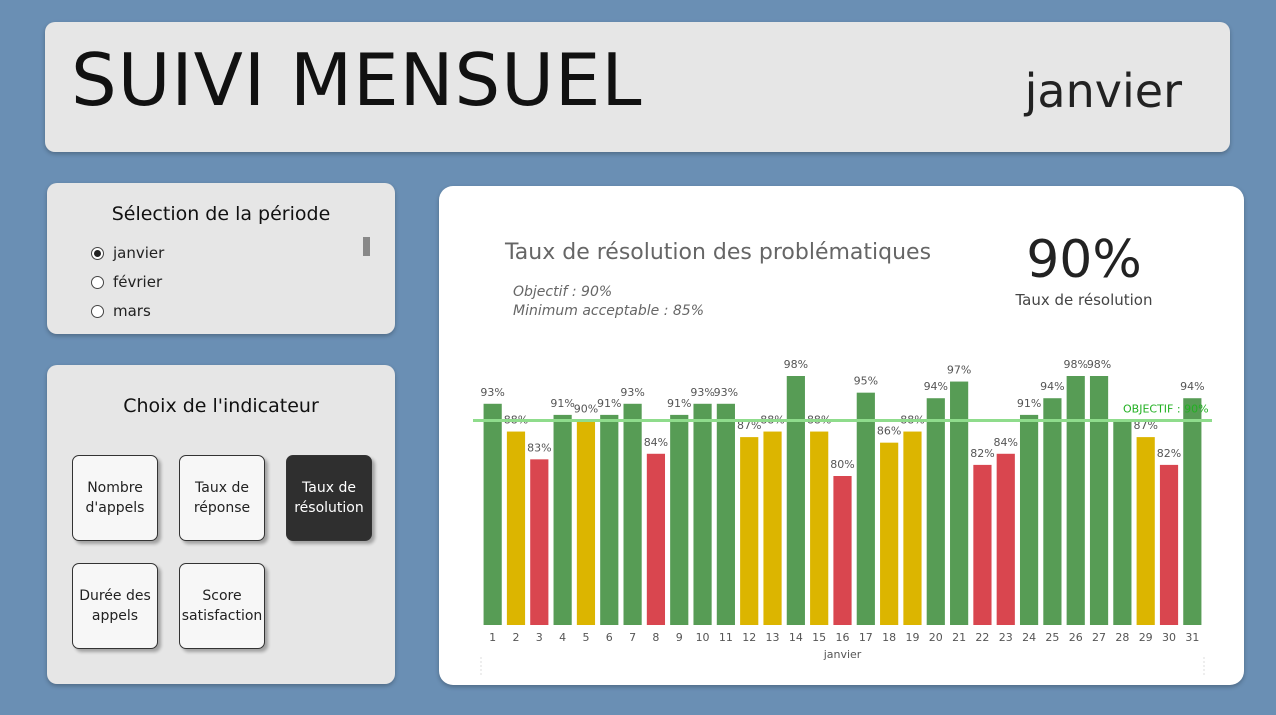 This screenshot has width=1276, height=715. Describe the element at coordinates (115, 498) in the screenshot. I see `btn-nombre-appels: Nombre d'appels` at that location.